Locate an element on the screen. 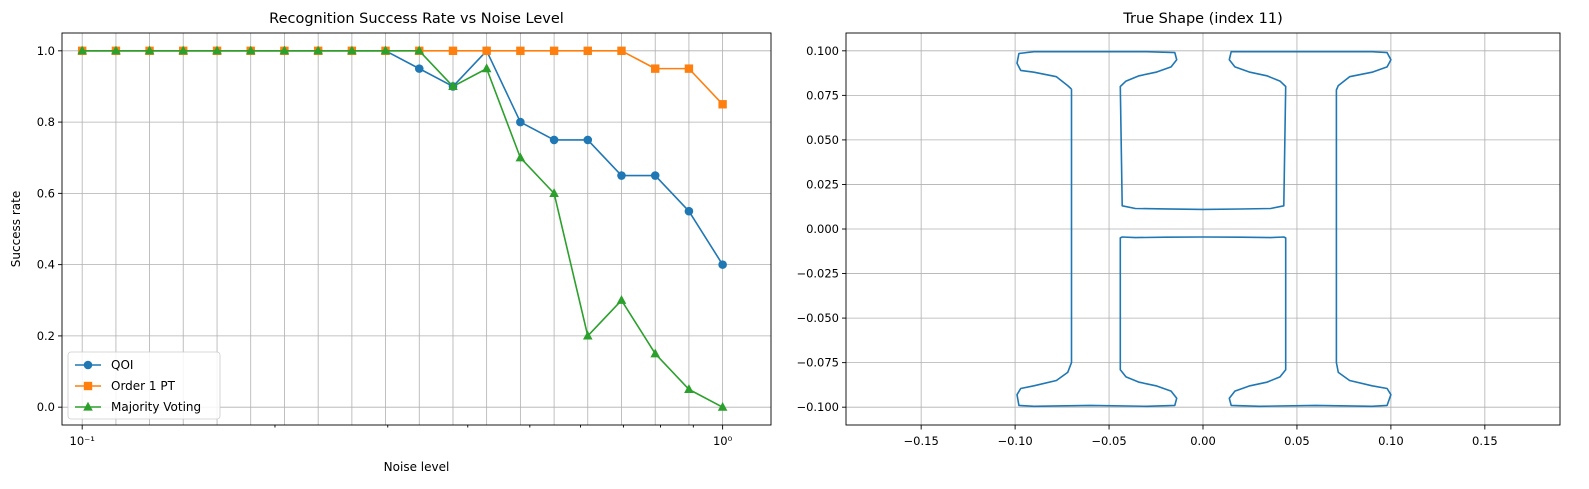 Image resolution: width=1589 pixels, height=489 pixels. series-order-1-pt is located at coordinates (402, 77).